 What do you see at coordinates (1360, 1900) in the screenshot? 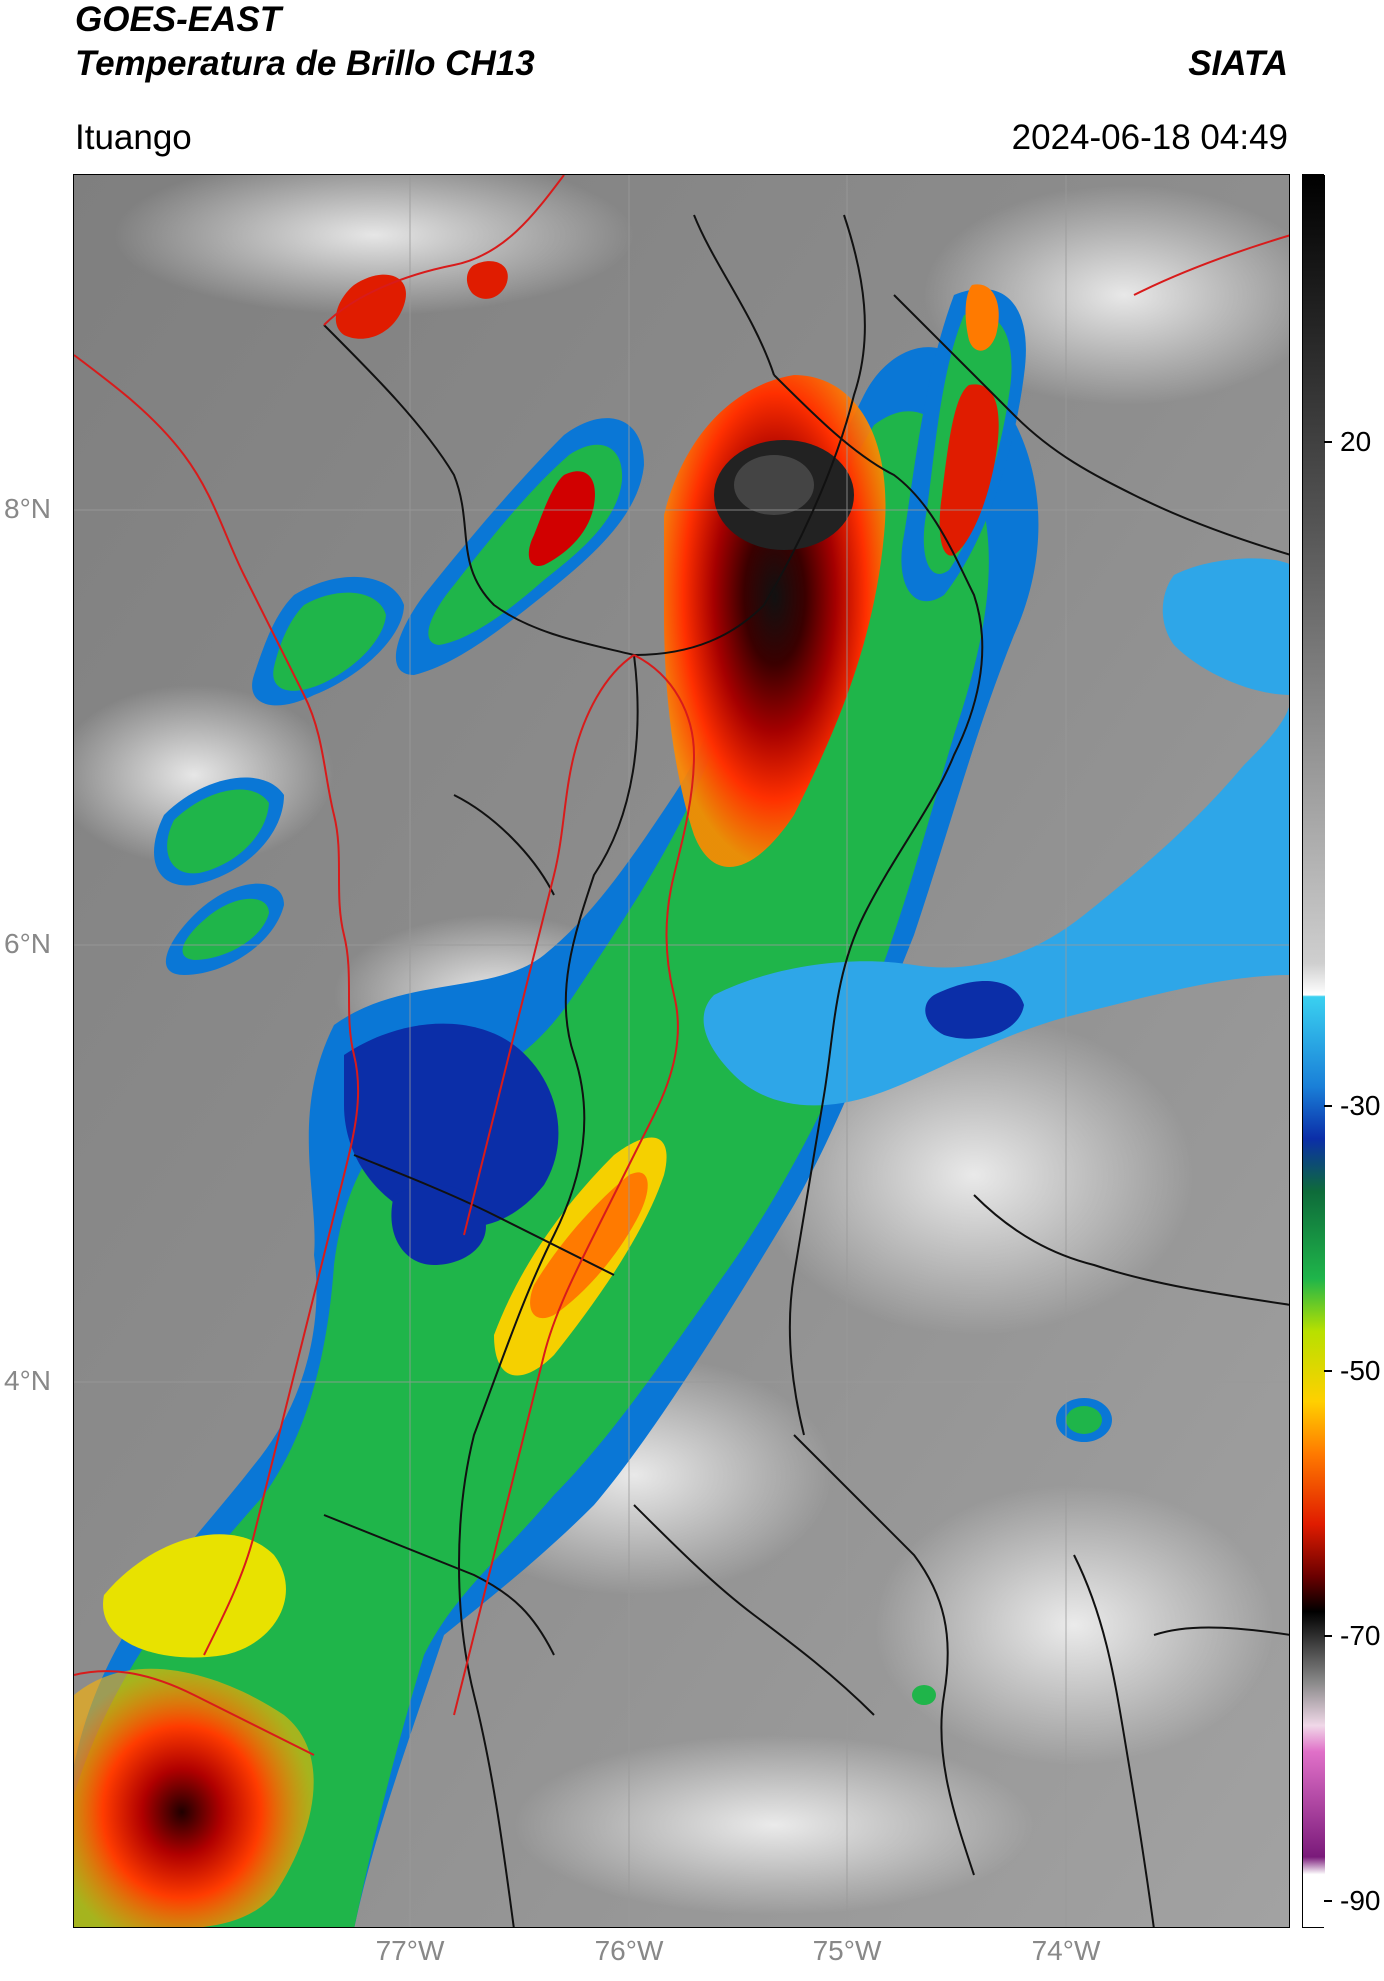
I see `colorbar-label-minus90: -90` at bounding box center [1360, 1900].